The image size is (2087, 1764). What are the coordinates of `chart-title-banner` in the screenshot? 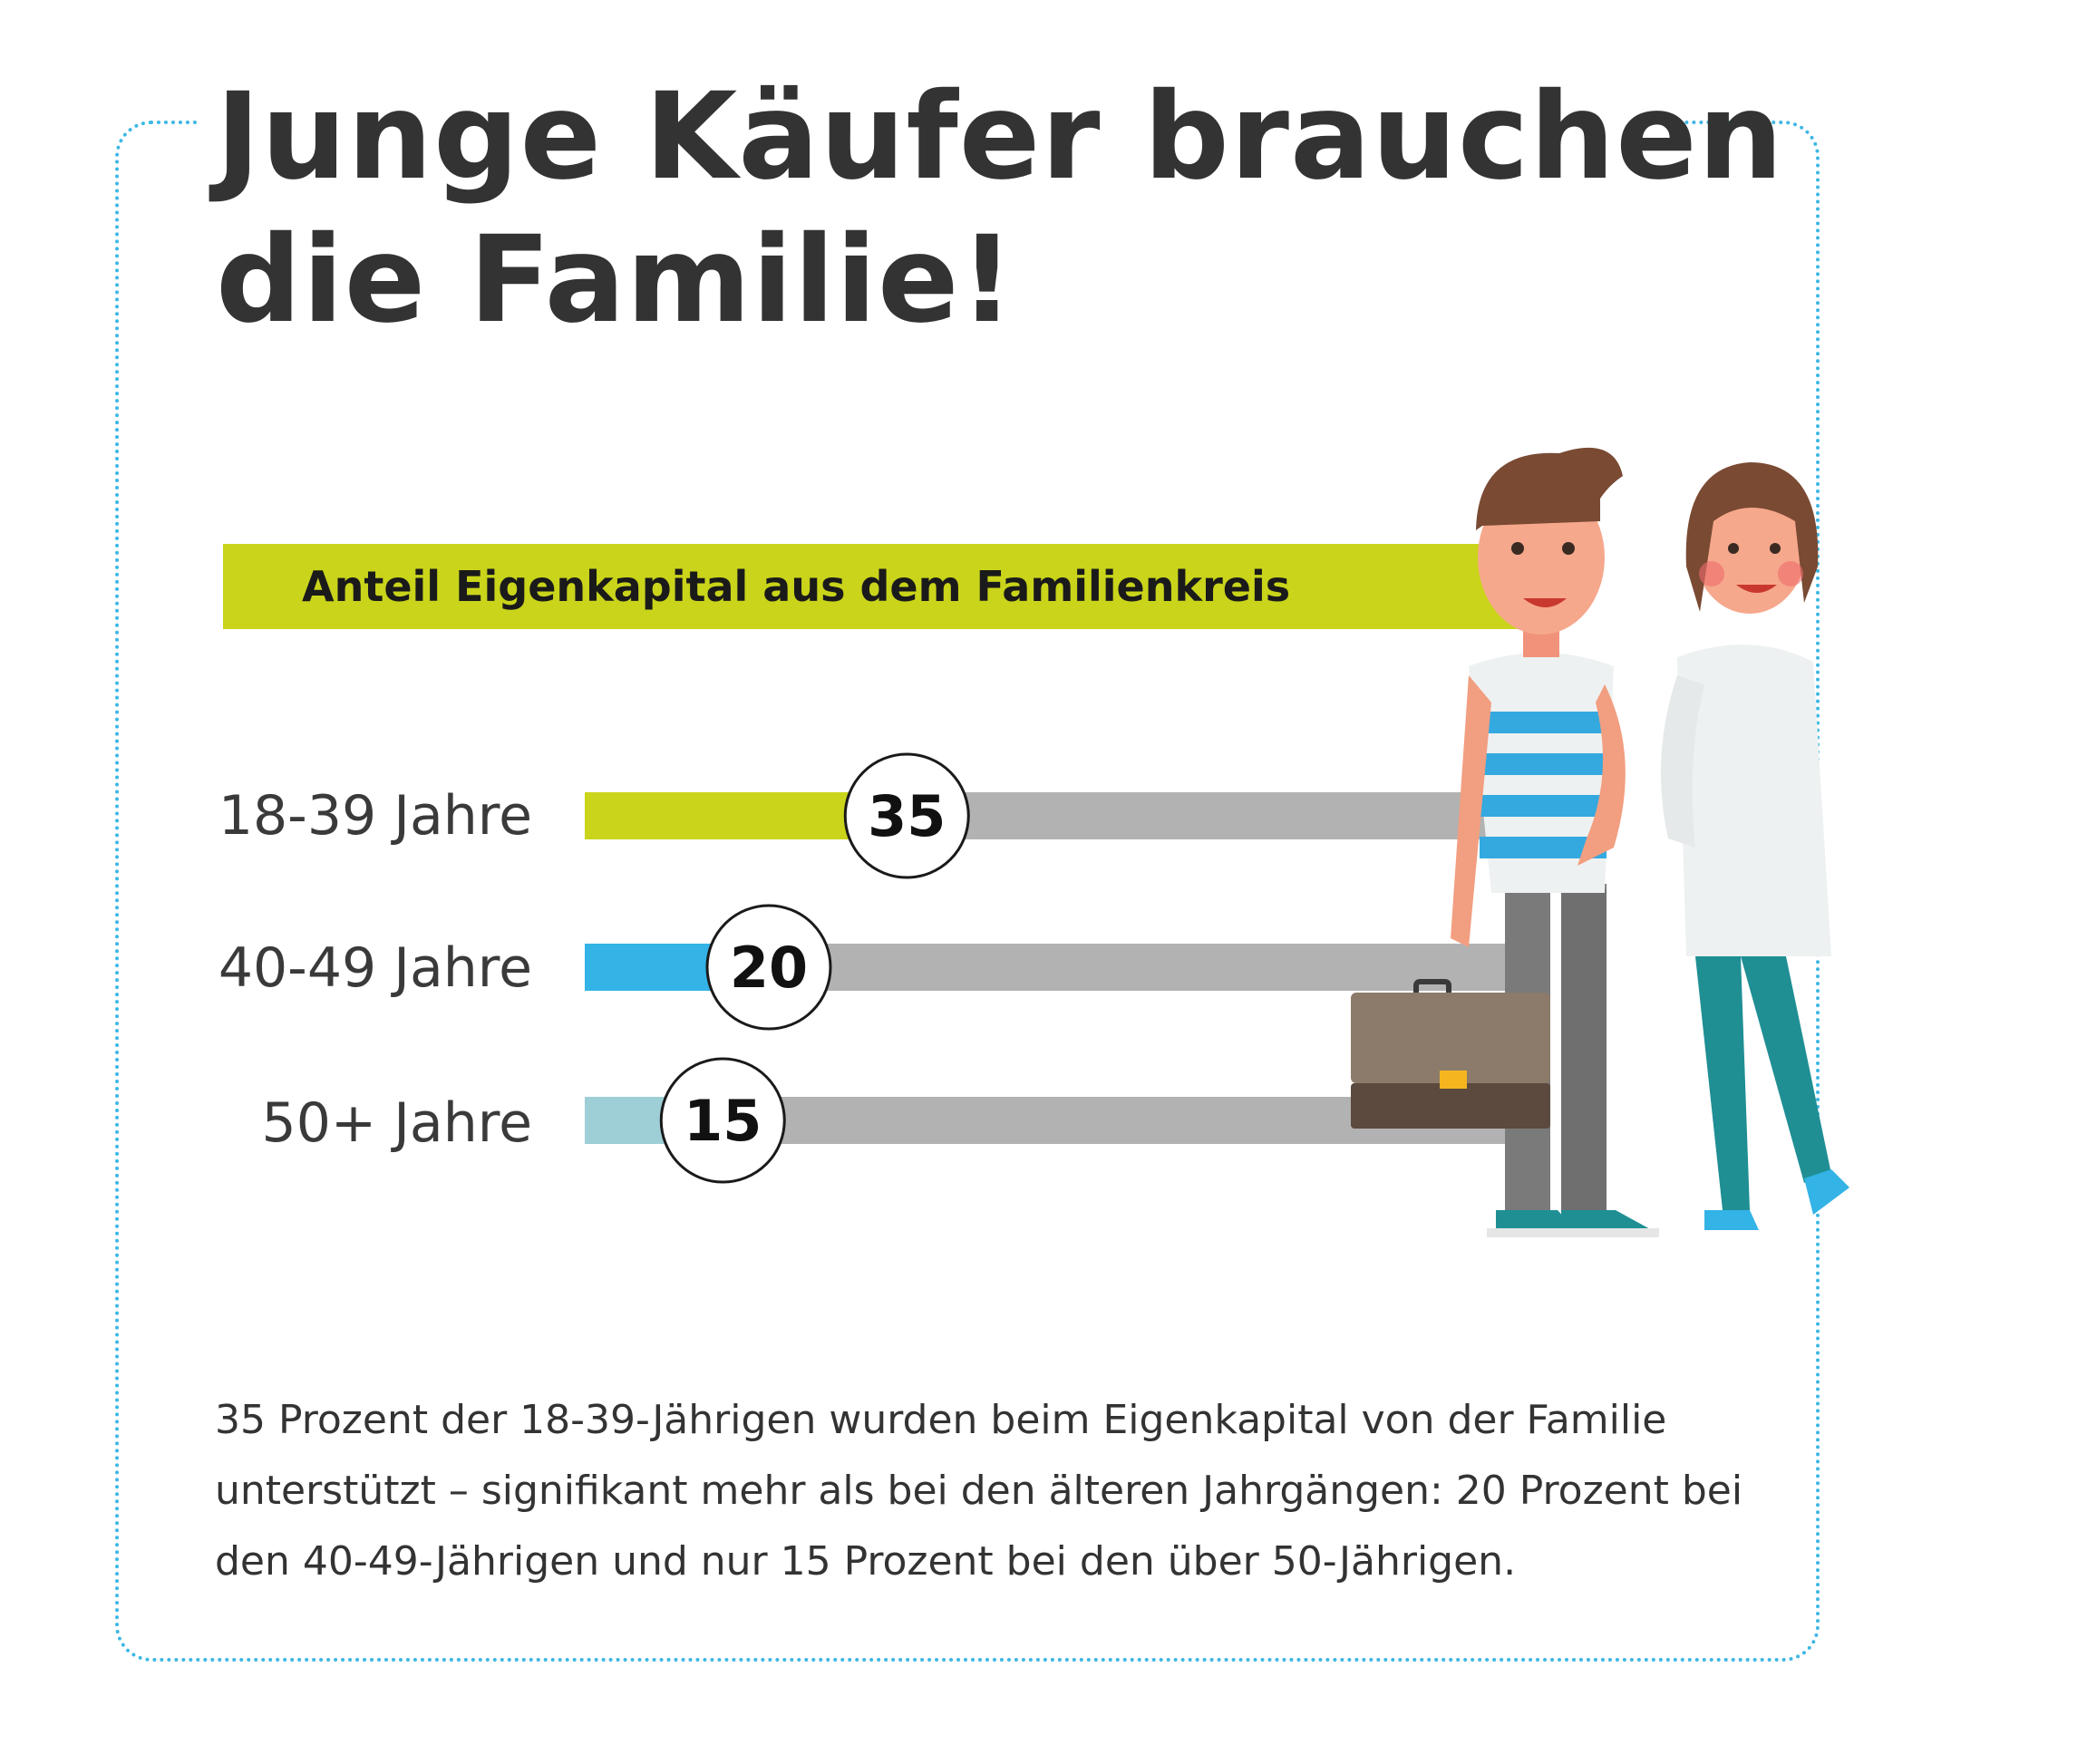 It's located at (894, 587).